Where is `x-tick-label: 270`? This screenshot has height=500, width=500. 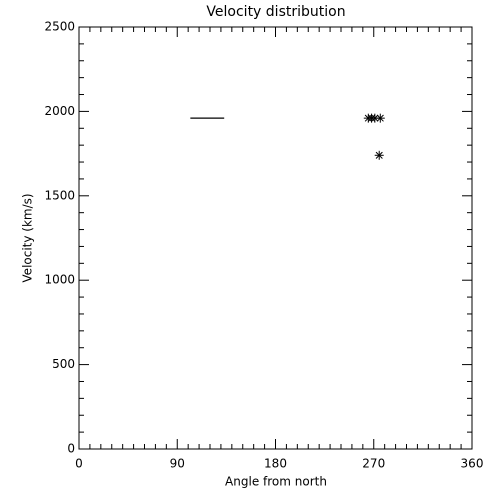
x-tick-label: 270 is located at coordinates (373, 464).